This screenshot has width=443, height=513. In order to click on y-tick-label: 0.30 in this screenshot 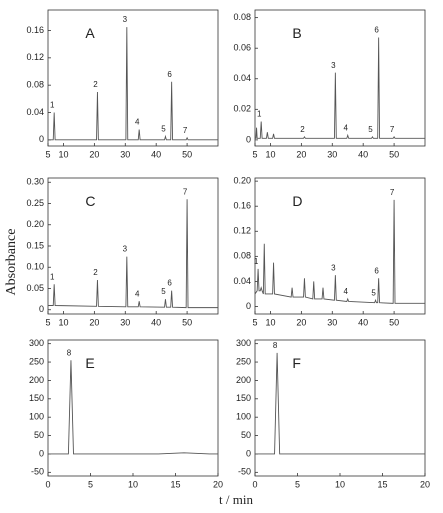, I will do `click(35, 182)`.